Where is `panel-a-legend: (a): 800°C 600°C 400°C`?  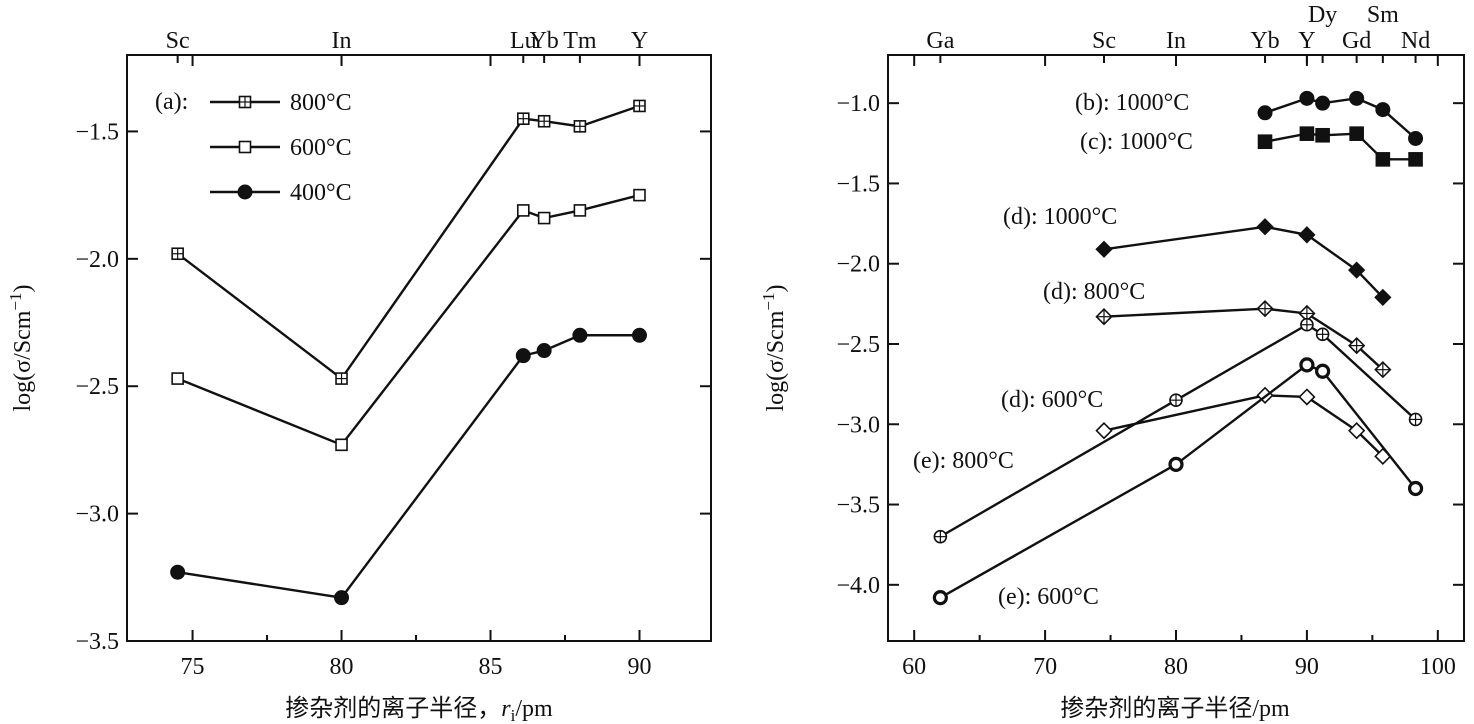
panel-a-legend: (a): 800°C 600°C 400°C is located at coordinates (253, 147).